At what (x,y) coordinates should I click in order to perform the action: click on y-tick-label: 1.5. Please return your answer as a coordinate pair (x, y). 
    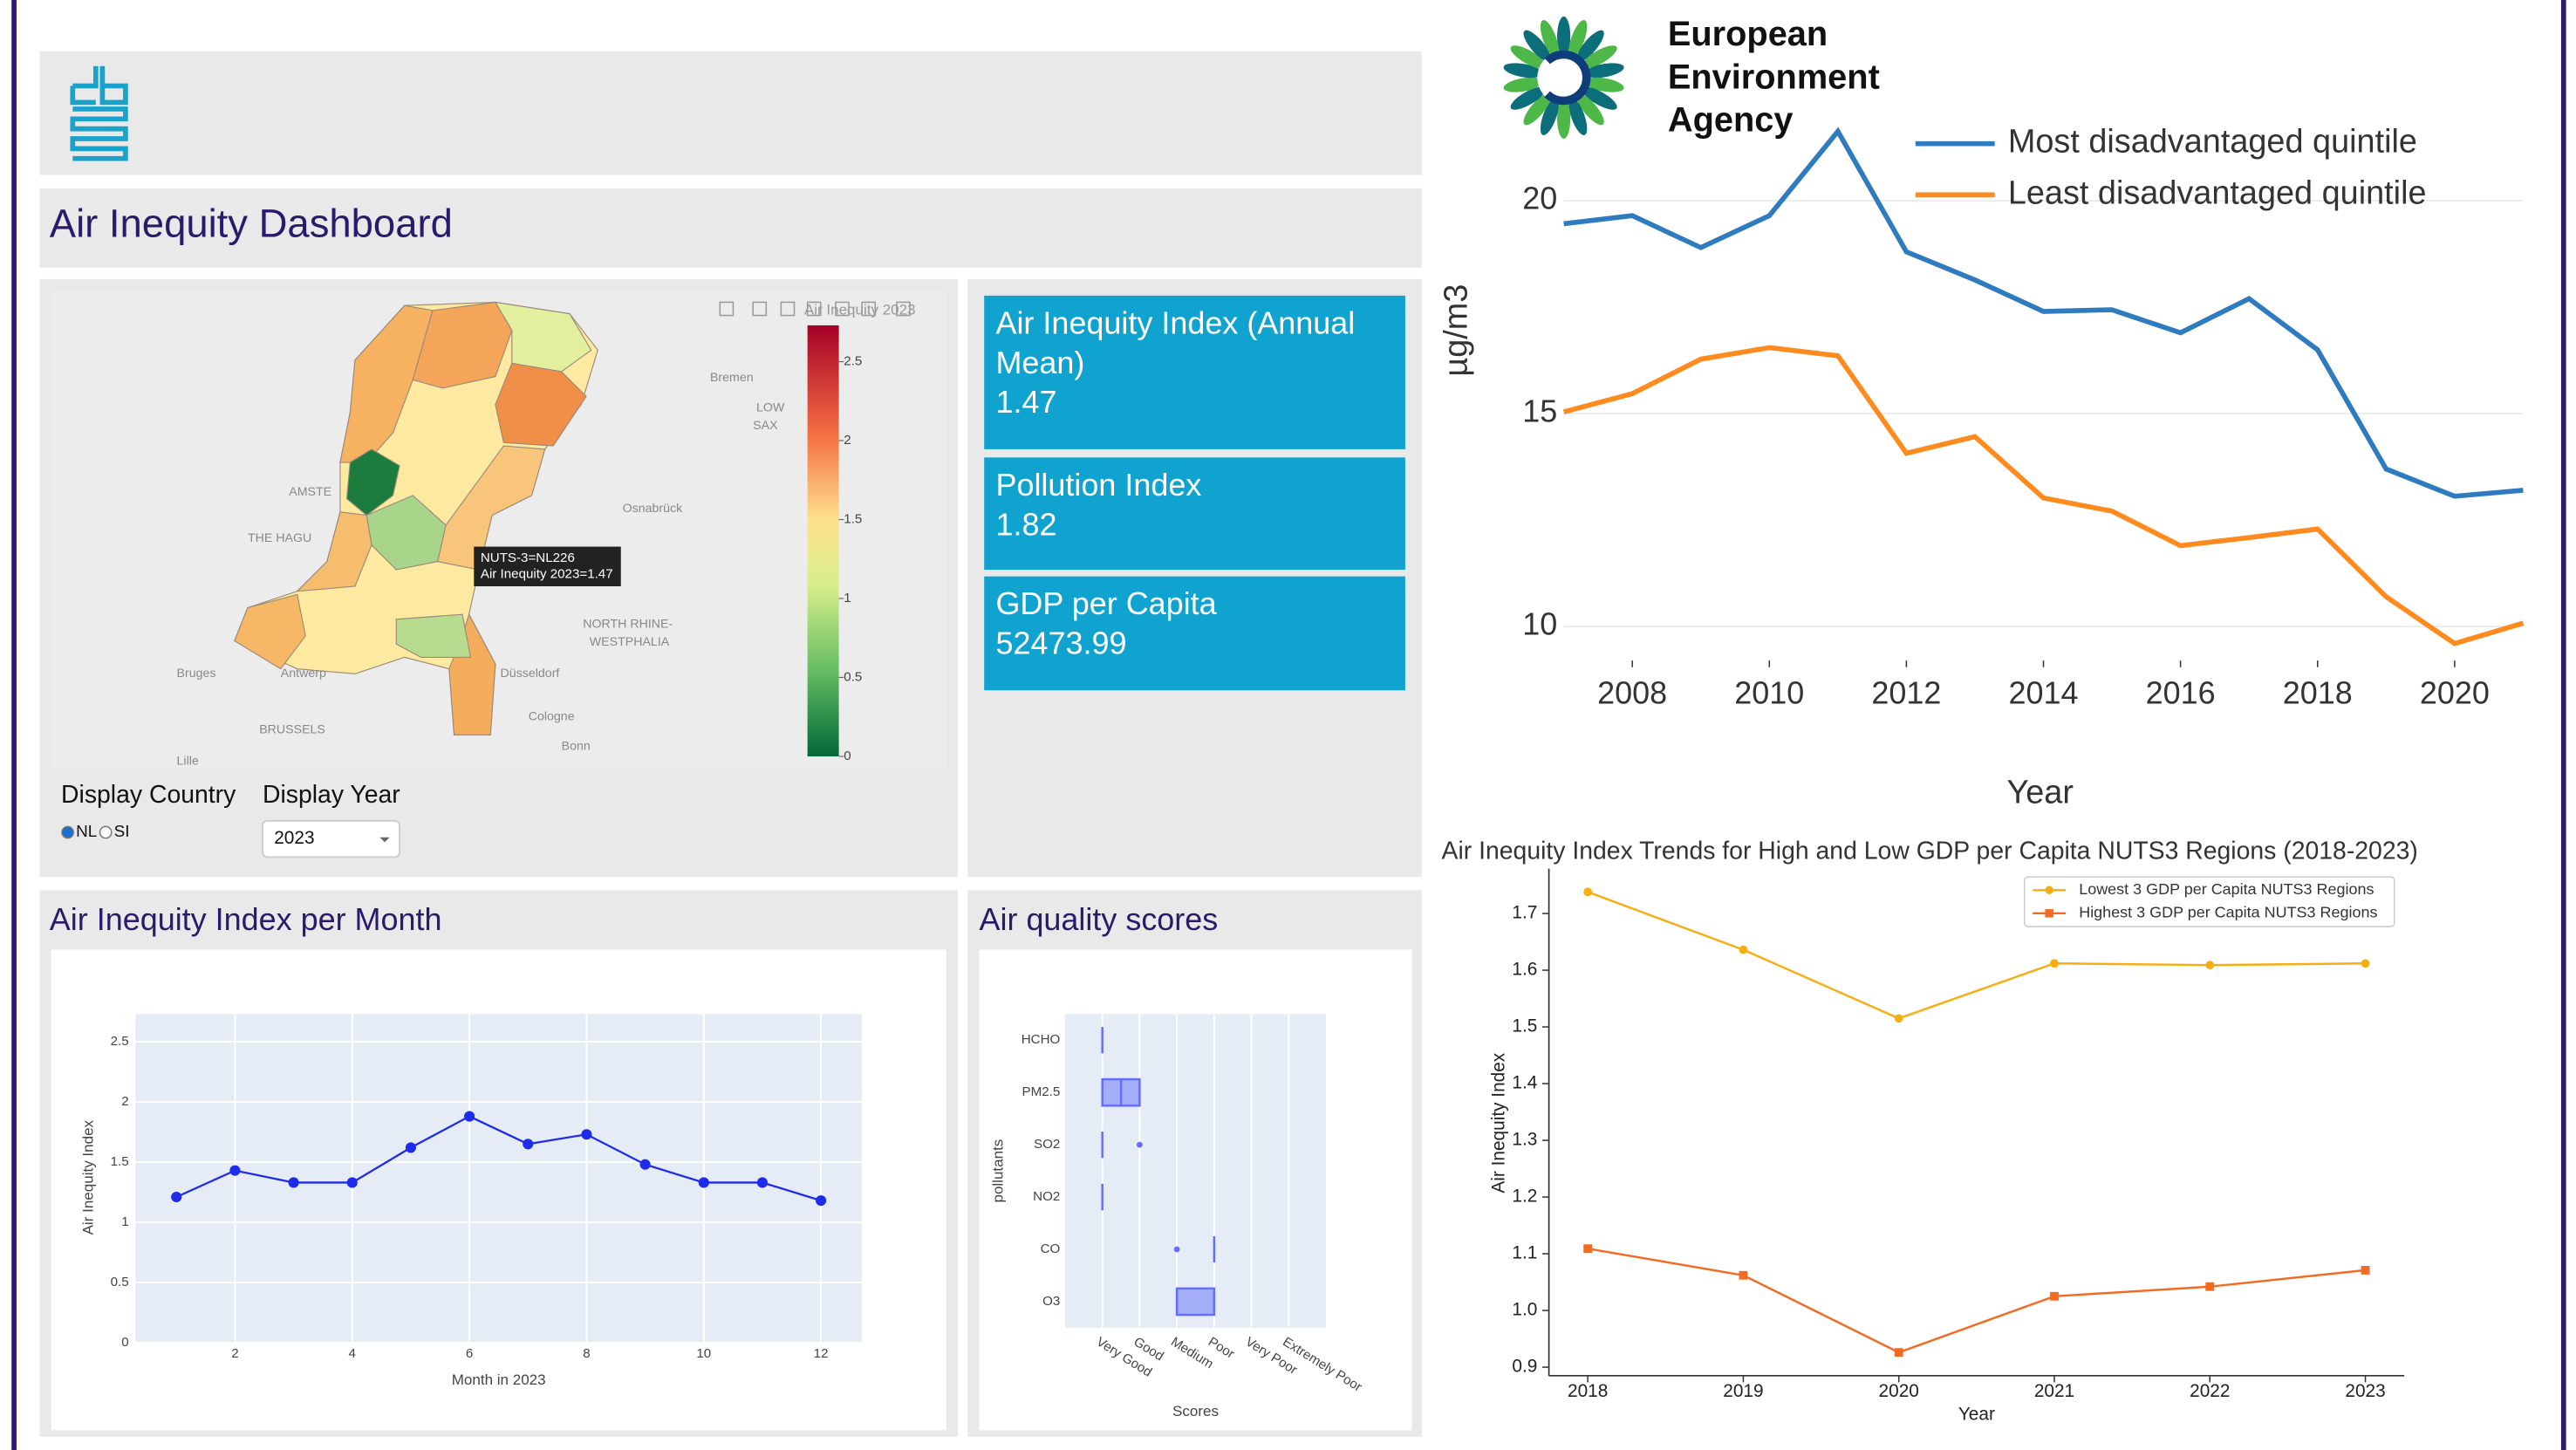
    Looking at the image, I should click on (120, 1161).